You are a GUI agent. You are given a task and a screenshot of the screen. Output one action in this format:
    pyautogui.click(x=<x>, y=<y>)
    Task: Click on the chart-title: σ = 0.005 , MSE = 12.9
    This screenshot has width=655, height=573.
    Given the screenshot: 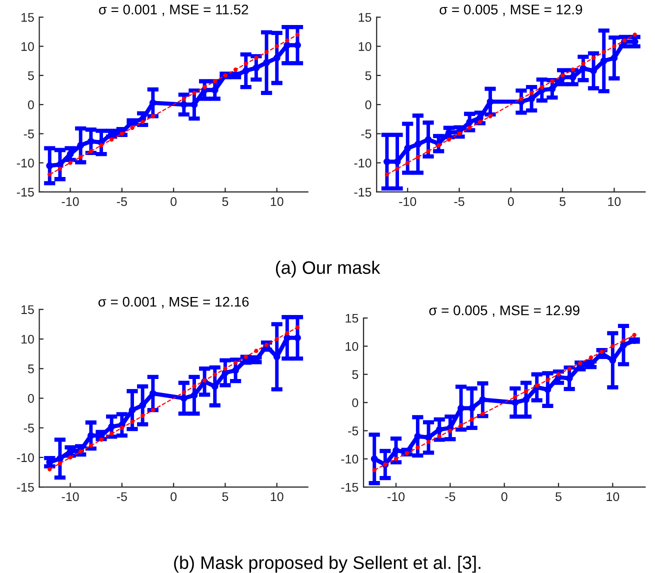 What is the action you would take?
    pyautogui.click(x=511, y=10)
    